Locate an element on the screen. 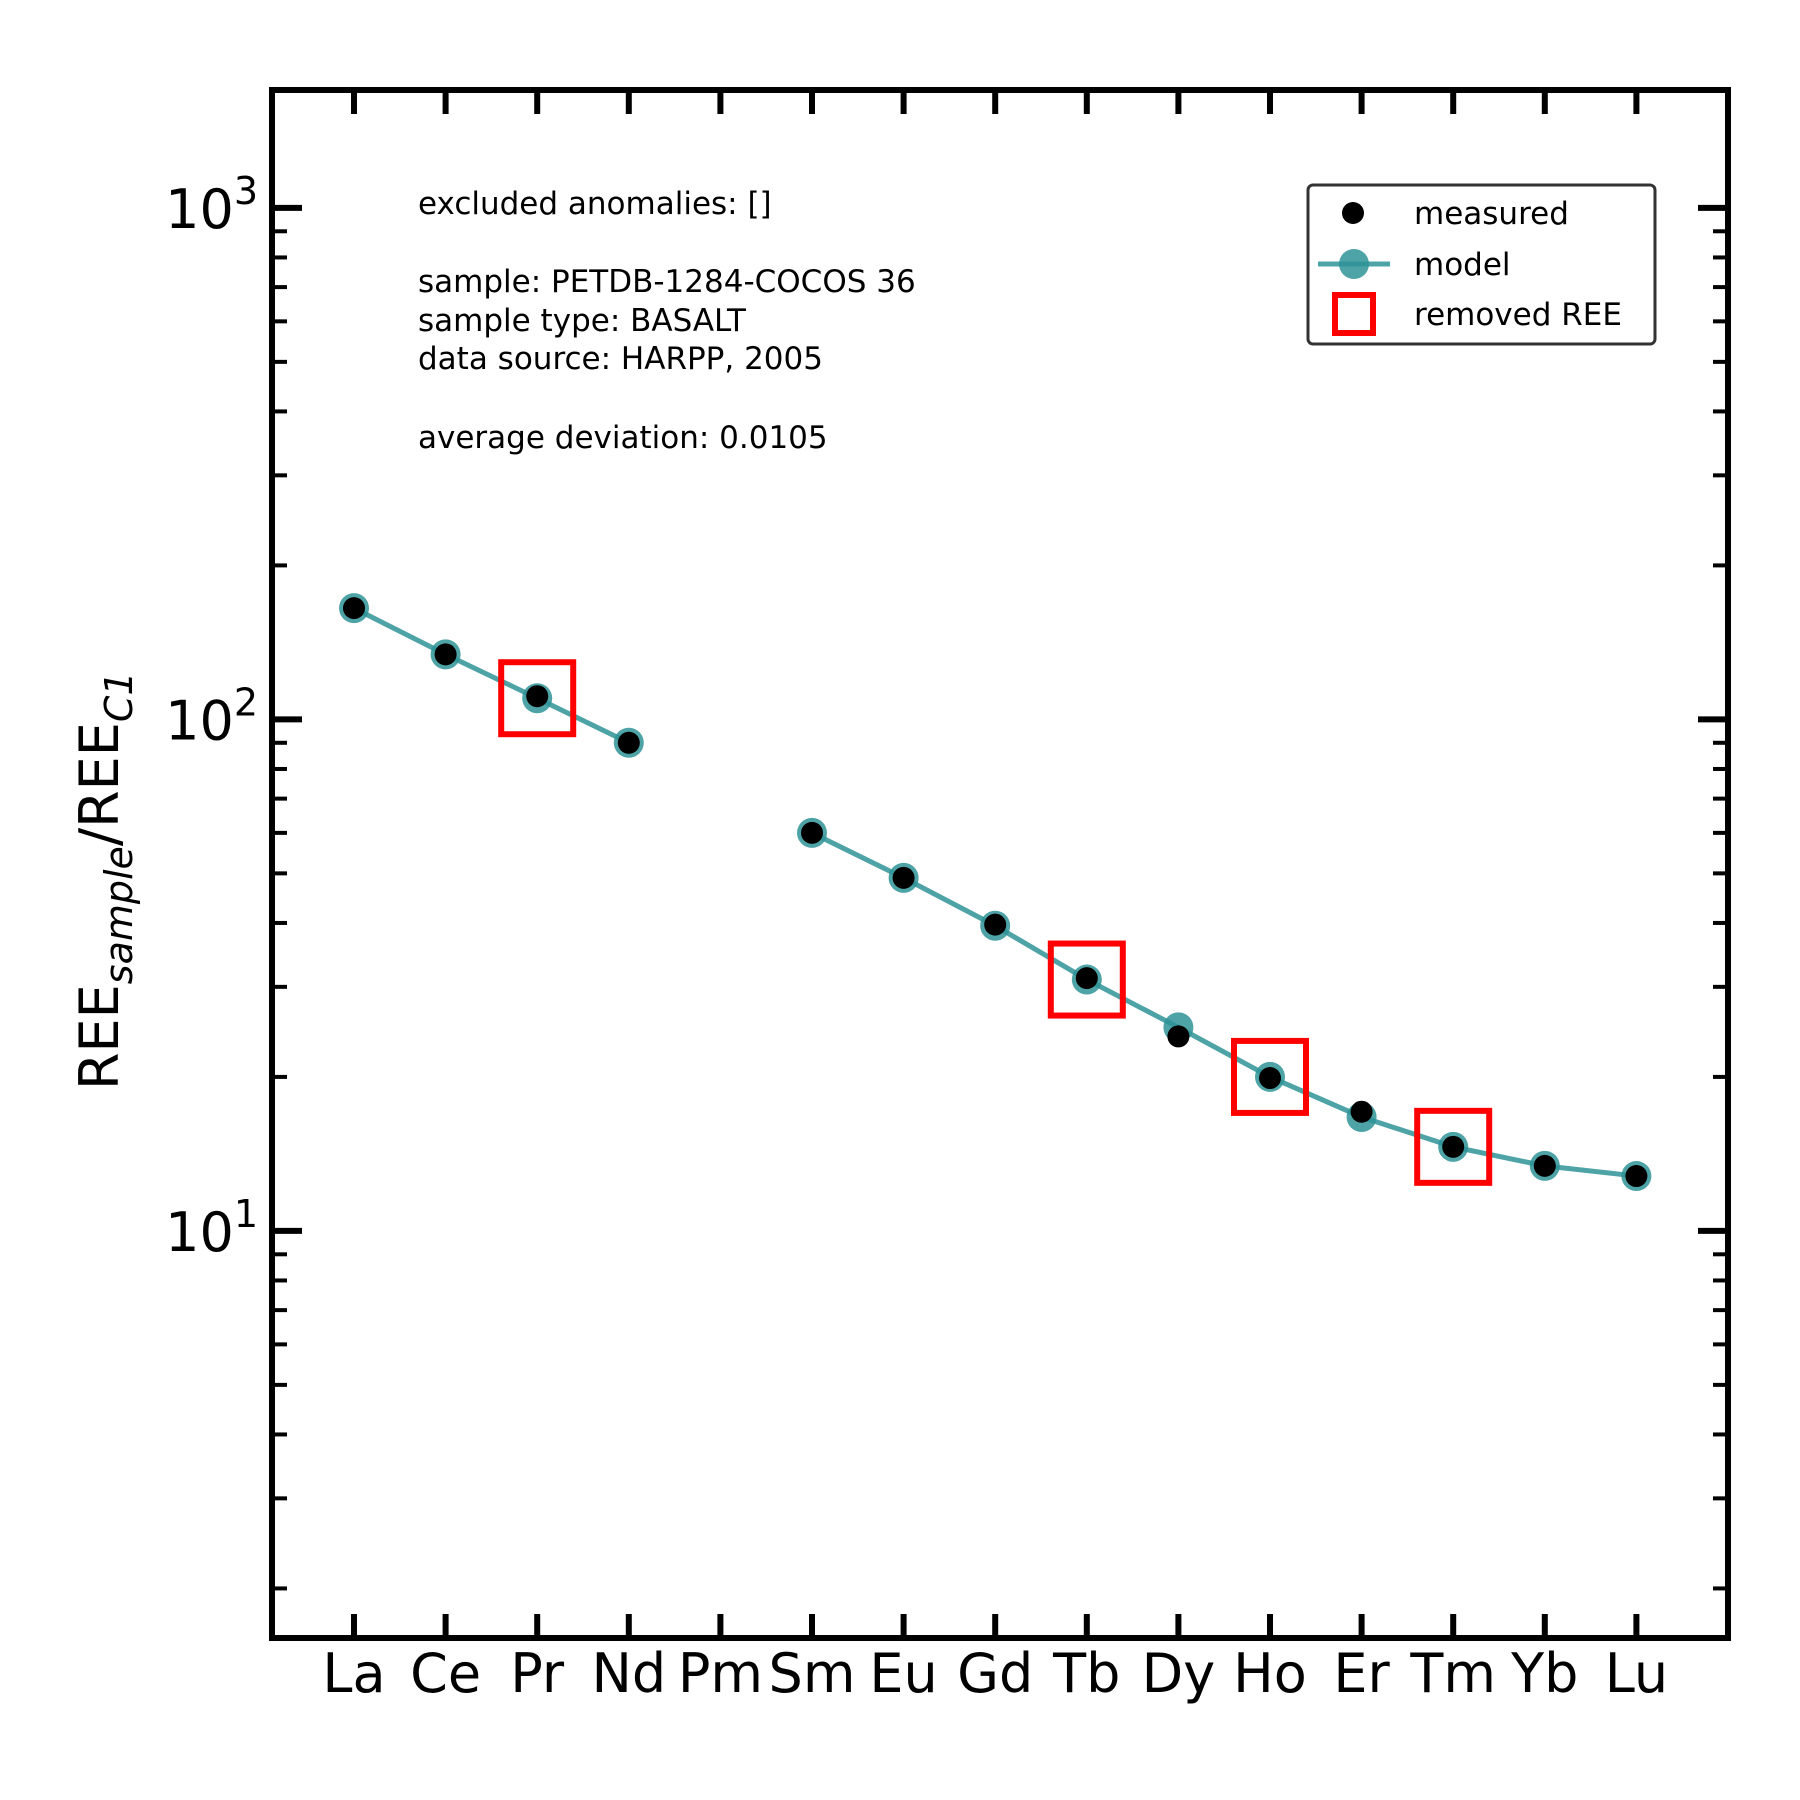 The image size is (1800, 1800). y-tick-label: 10² is located at coordinates (211, 716).